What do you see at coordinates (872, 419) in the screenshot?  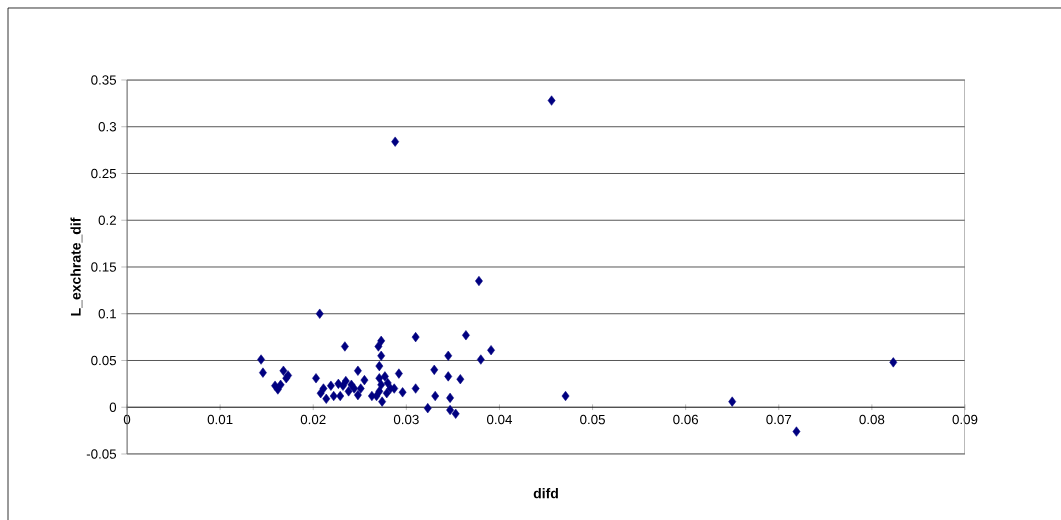 I see `x-tick-label: 0.08` at bounding box center [872, 419].